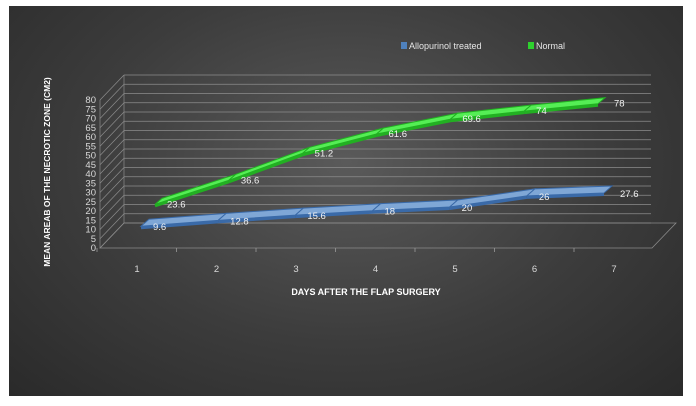 The image size is (696, 406). Describe the element at coordinates (467, 208) in the screenshot. I see `data-label: 20` at that location.